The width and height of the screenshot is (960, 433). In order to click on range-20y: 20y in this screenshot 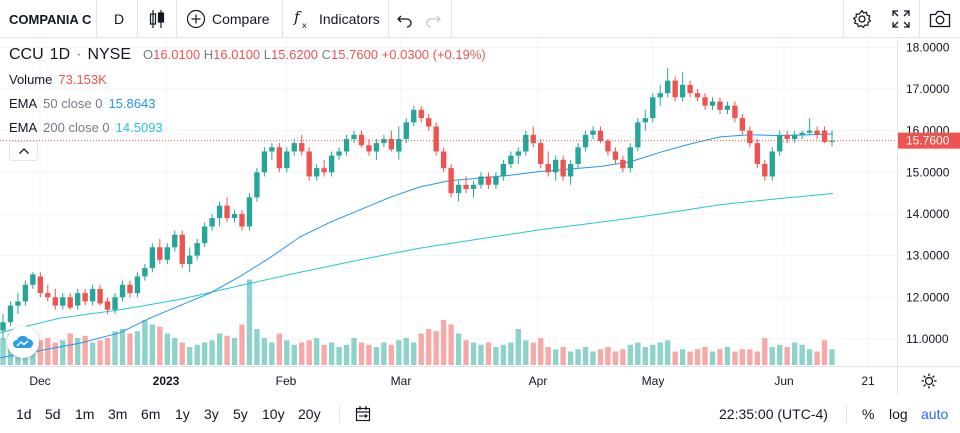, I will do `click(309, 414)`.